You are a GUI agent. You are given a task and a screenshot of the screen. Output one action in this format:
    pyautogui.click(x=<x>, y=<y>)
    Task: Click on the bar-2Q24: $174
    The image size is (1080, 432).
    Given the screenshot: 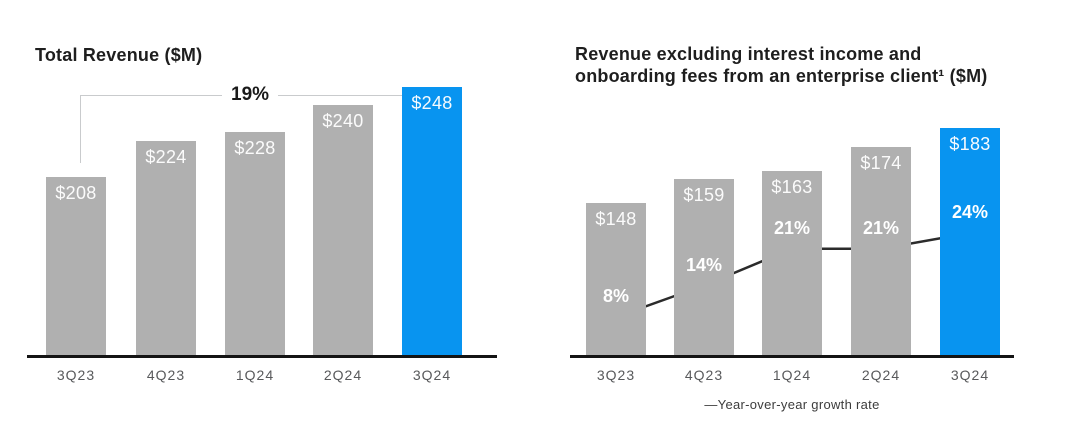 What is the action you would take?
    pyautogui.click(x=881, y=251)
    